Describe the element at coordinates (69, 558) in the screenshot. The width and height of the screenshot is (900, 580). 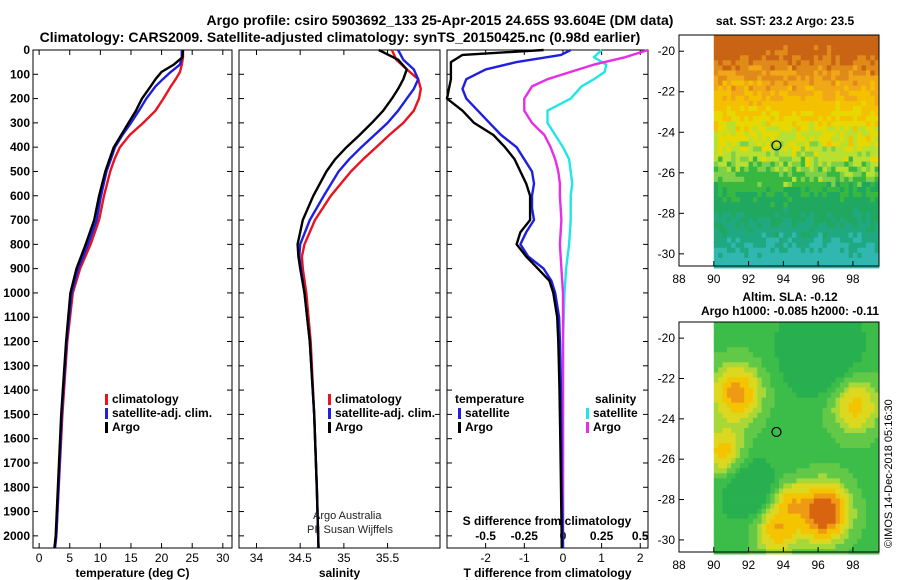
I see `temperature-xtick-label: 5` at that location.